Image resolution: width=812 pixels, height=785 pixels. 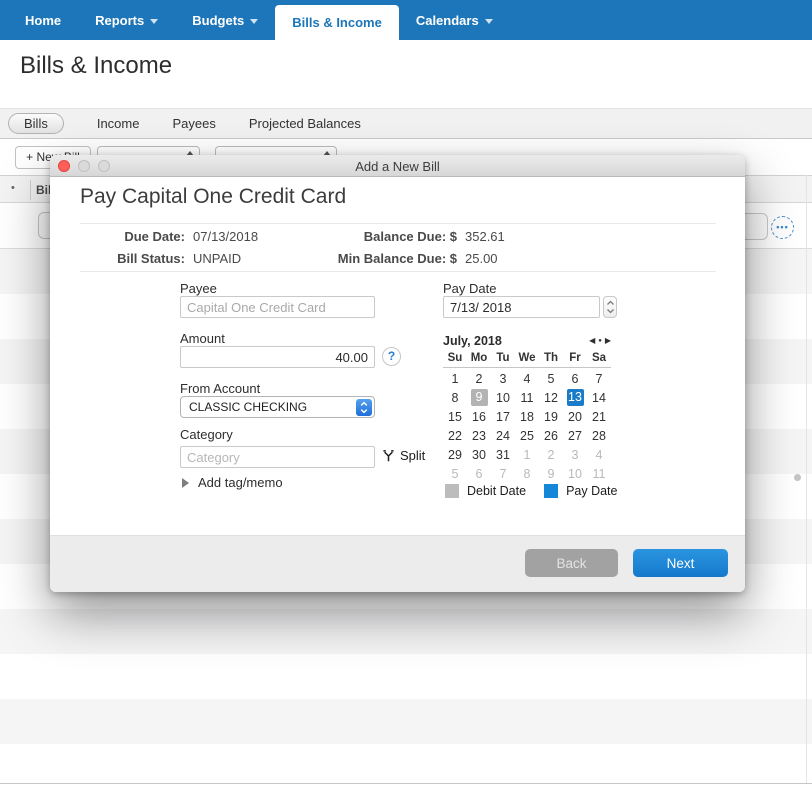 I want to click on calendar-day: 12, so click(x=551, y=397).